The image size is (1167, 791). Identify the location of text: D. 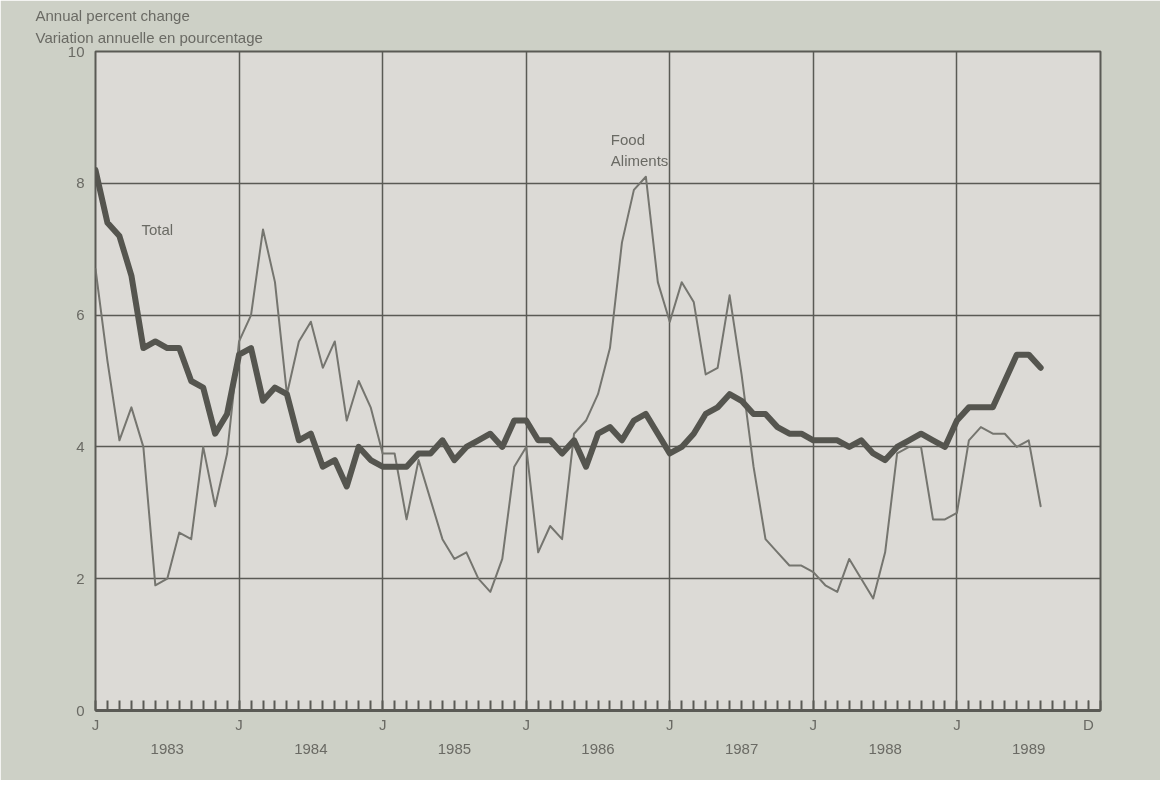
(1089, 724).